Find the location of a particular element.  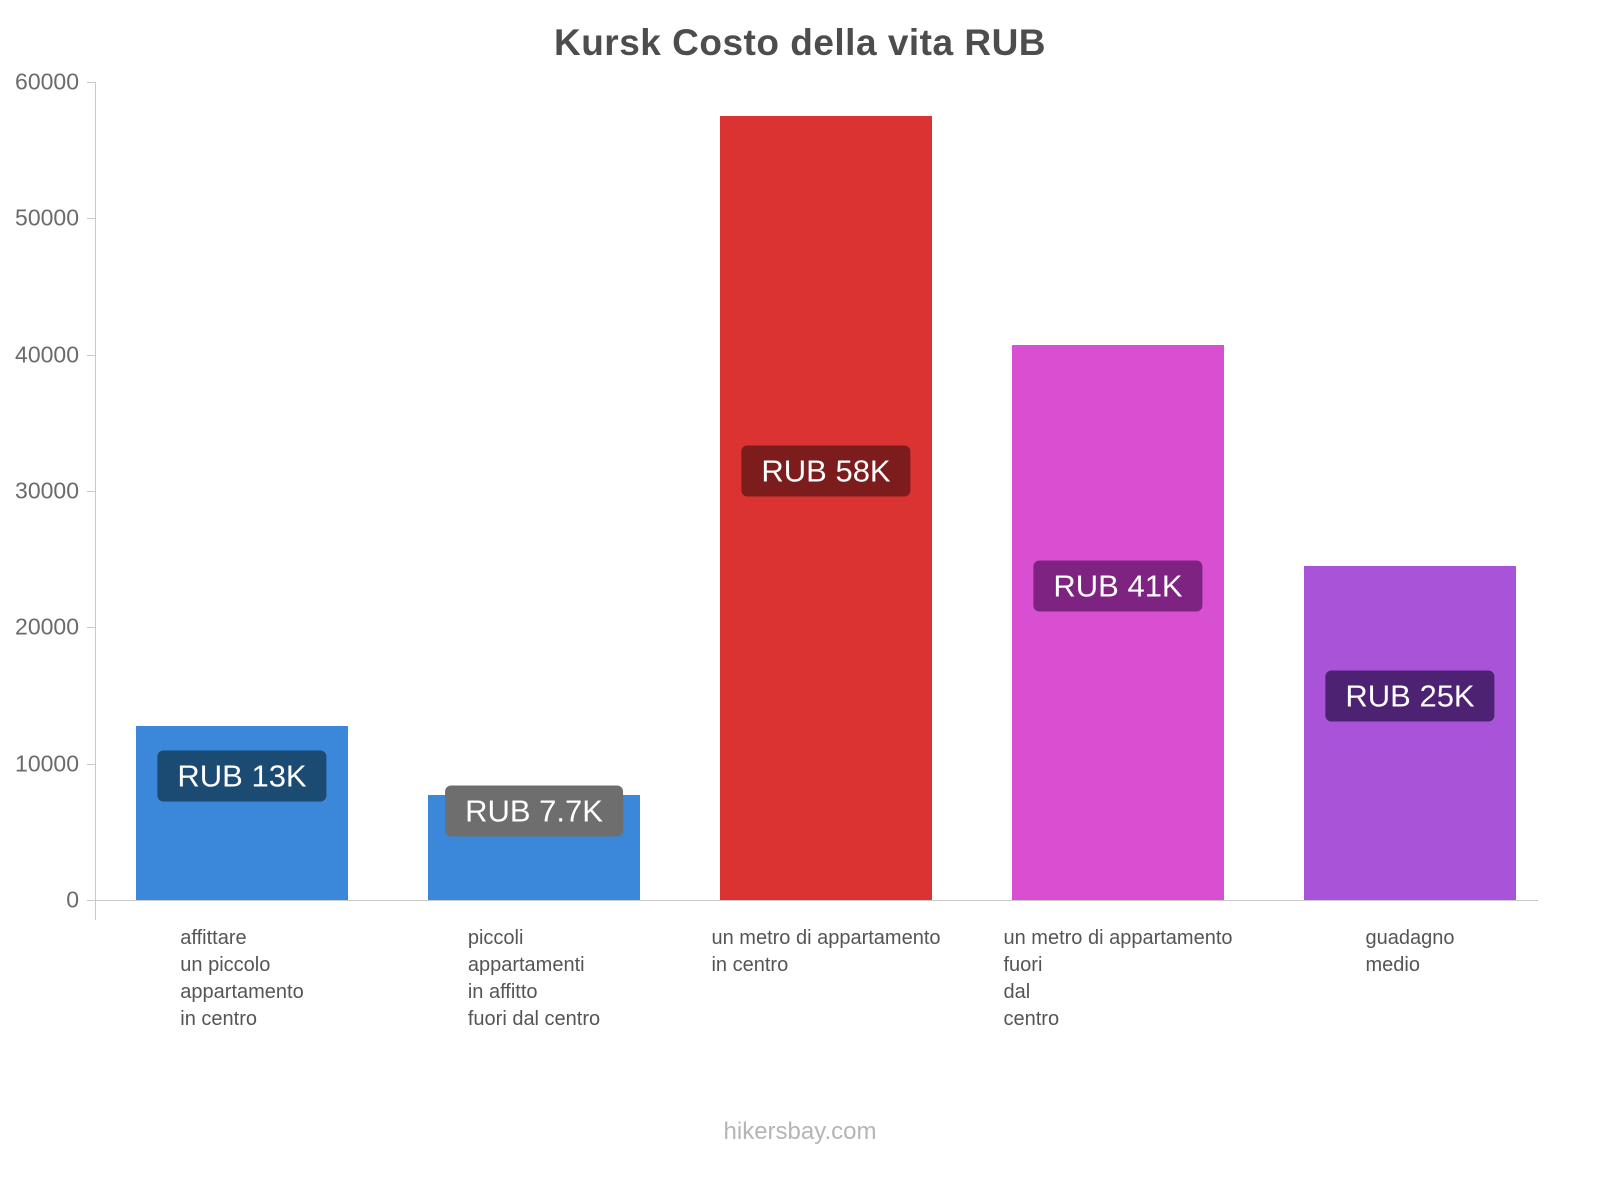

bar-value-label: RUB 13K is located at coordinates (242, 776).